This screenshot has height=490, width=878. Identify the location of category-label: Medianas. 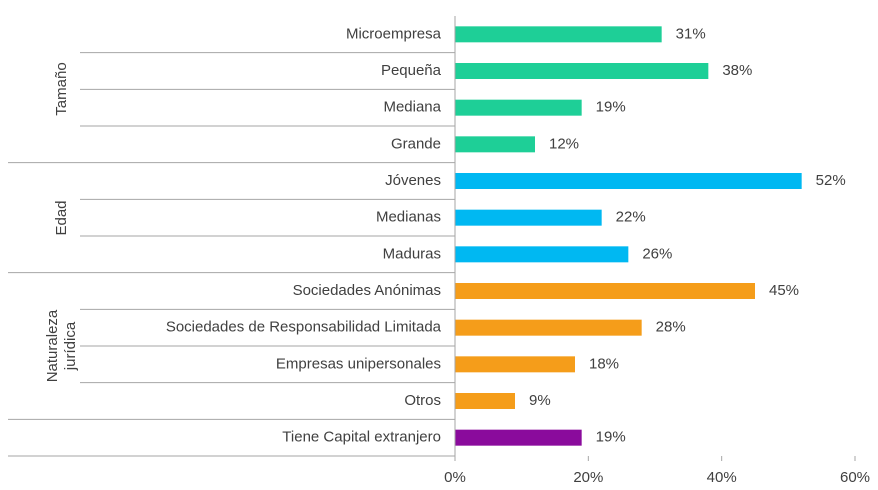
(408, 217).